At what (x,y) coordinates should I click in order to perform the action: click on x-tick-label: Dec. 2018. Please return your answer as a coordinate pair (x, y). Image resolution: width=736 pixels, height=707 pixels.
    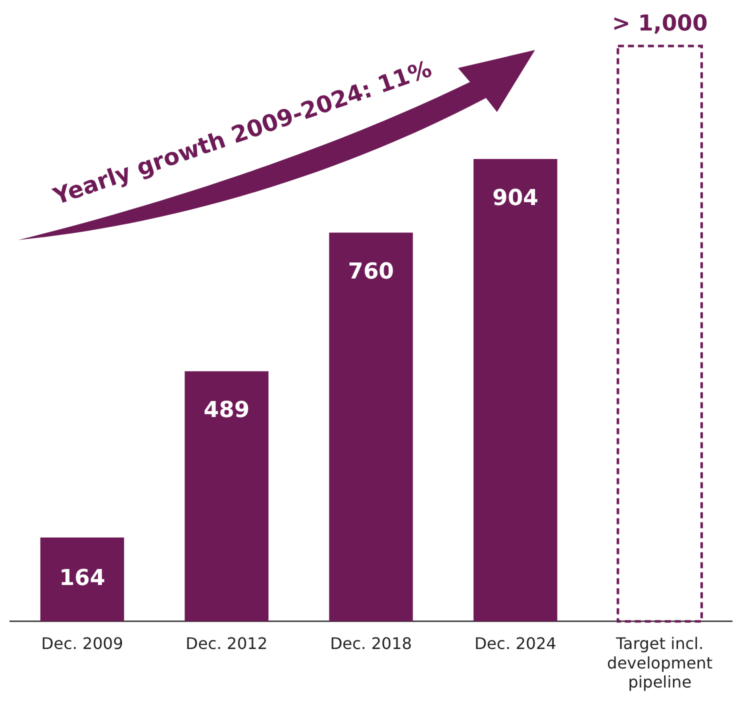
    Looking at the image, I should click on (371, 644).